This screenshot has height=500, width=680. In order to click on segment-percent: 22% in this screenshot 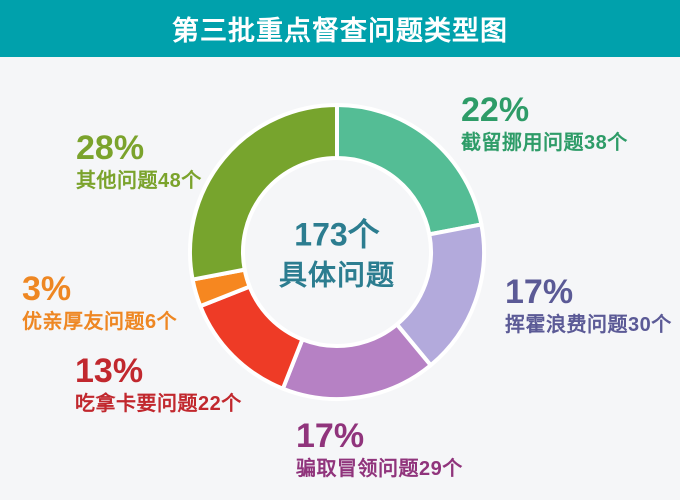, I will do `click(495, 110)`.